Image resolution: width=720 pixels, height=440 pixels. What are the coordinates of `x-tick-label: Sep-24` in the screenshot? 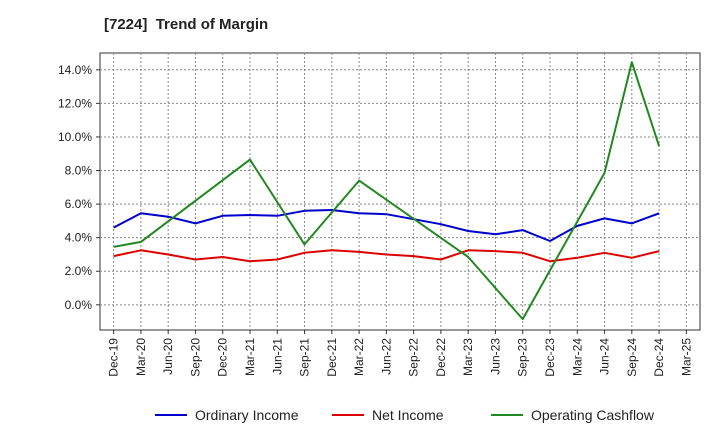 It's located at (632, 357).